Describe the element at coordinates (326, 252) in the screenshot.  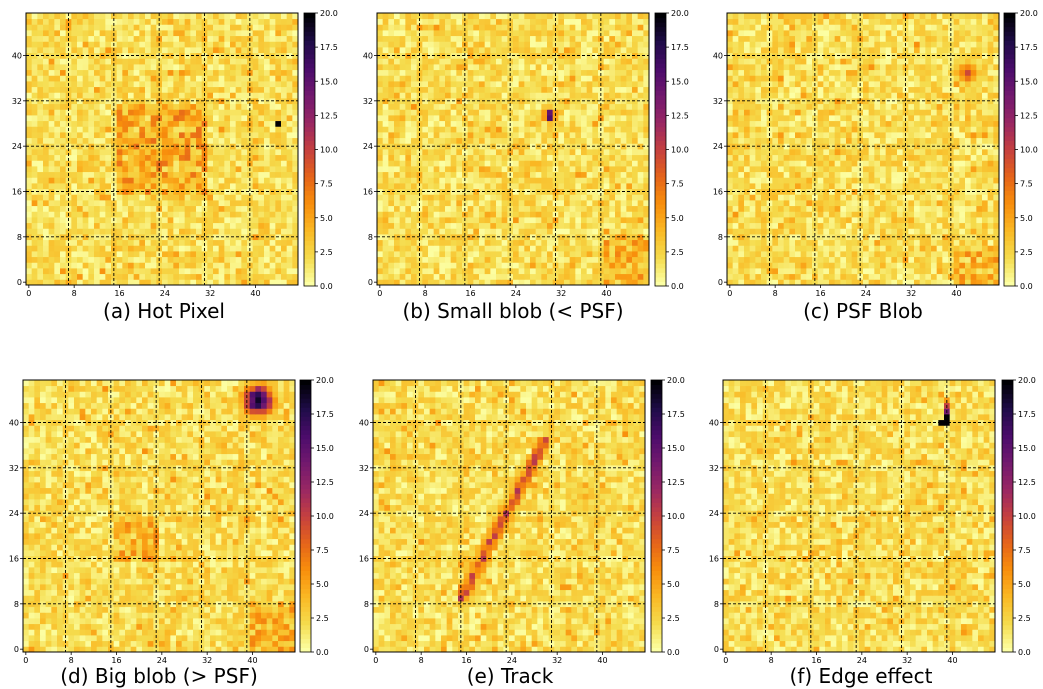
I see `colorbar-tick-label: 2.5` at that location.